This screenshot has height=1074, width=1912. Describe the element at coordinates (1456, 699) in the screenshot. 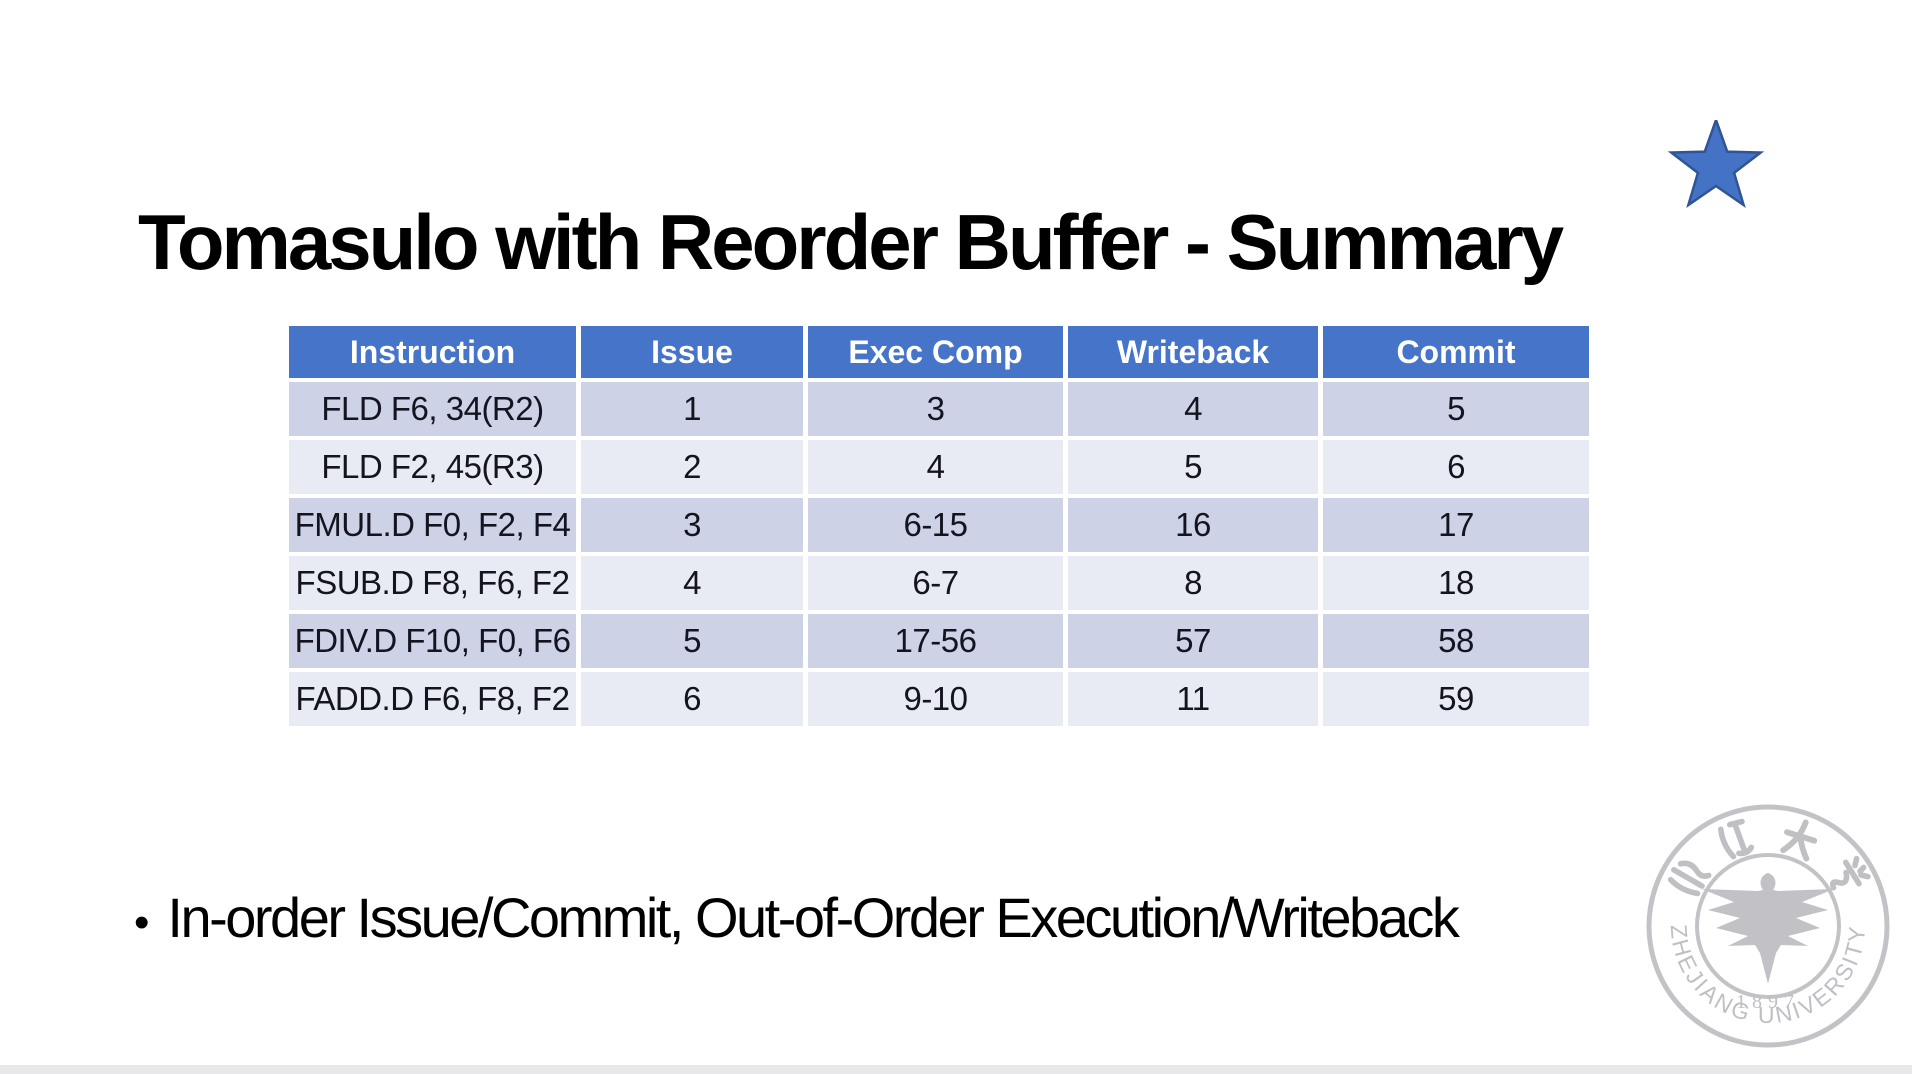

I see `cycle-cell: 59` at that location.